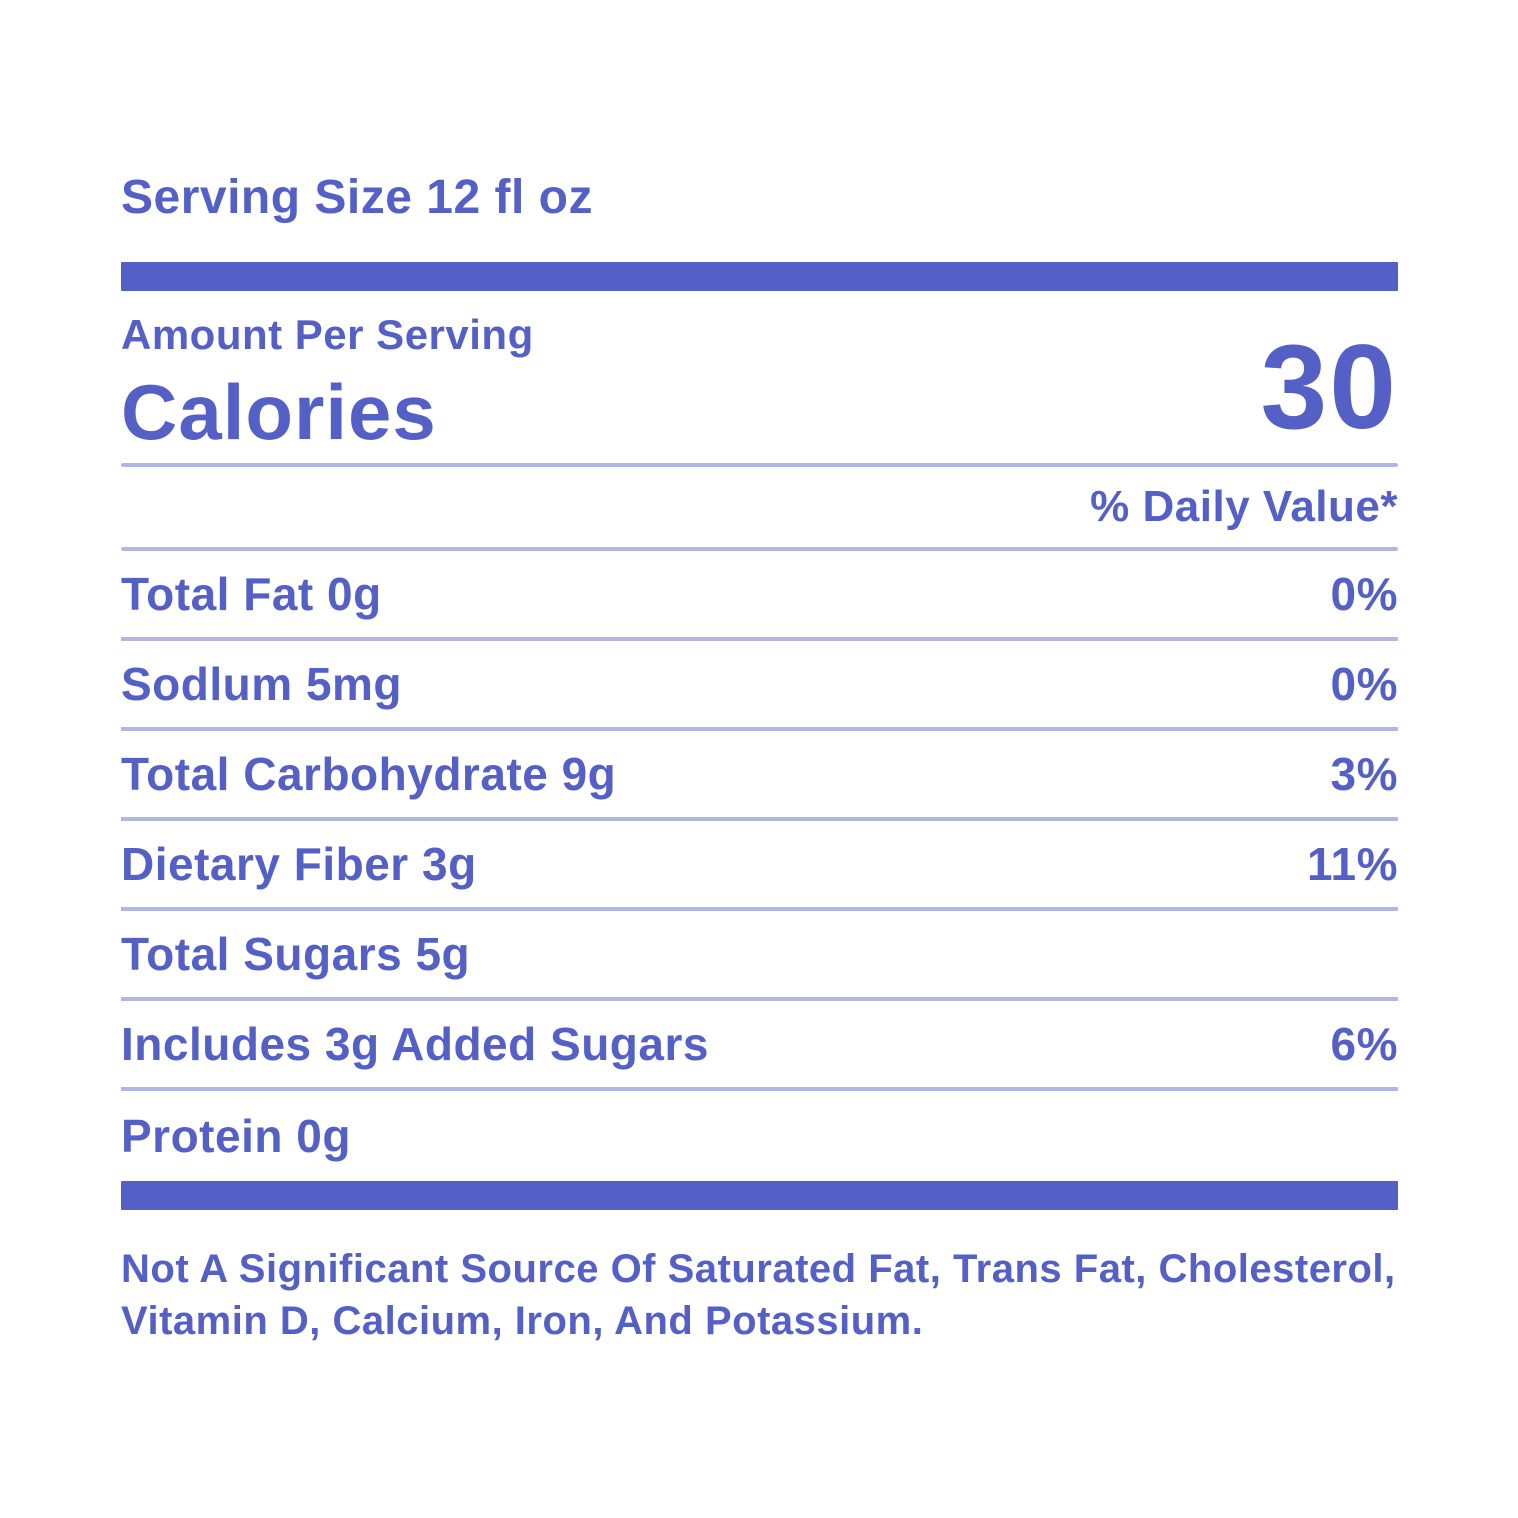  Describe the element at coordinates (759, 776) in the screenshot. I see `nutrient-row-total-carbohydrate: Total Carbohydrate 9g 3%` at that location.